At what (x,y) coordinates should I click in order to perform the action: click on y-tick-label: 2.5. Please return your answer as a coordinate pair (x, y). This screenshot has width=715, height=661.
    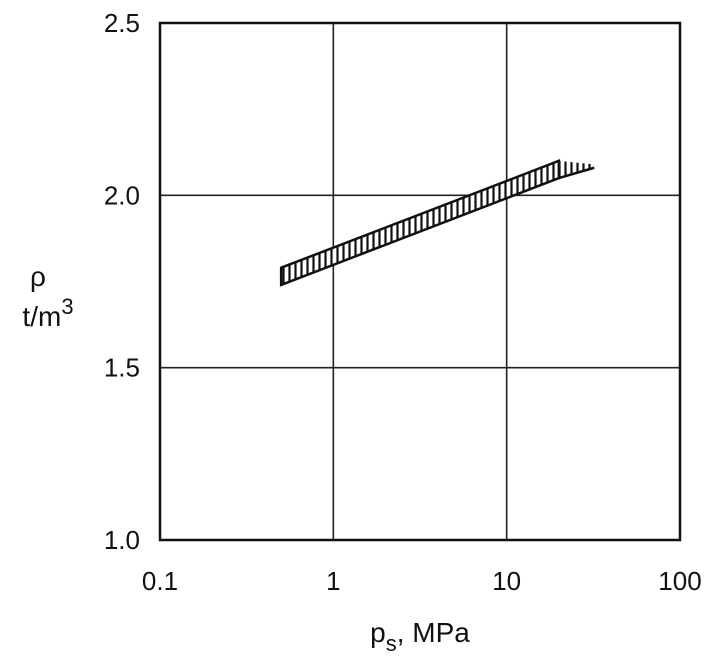
    Looking at the image, I should click on (122, 23).